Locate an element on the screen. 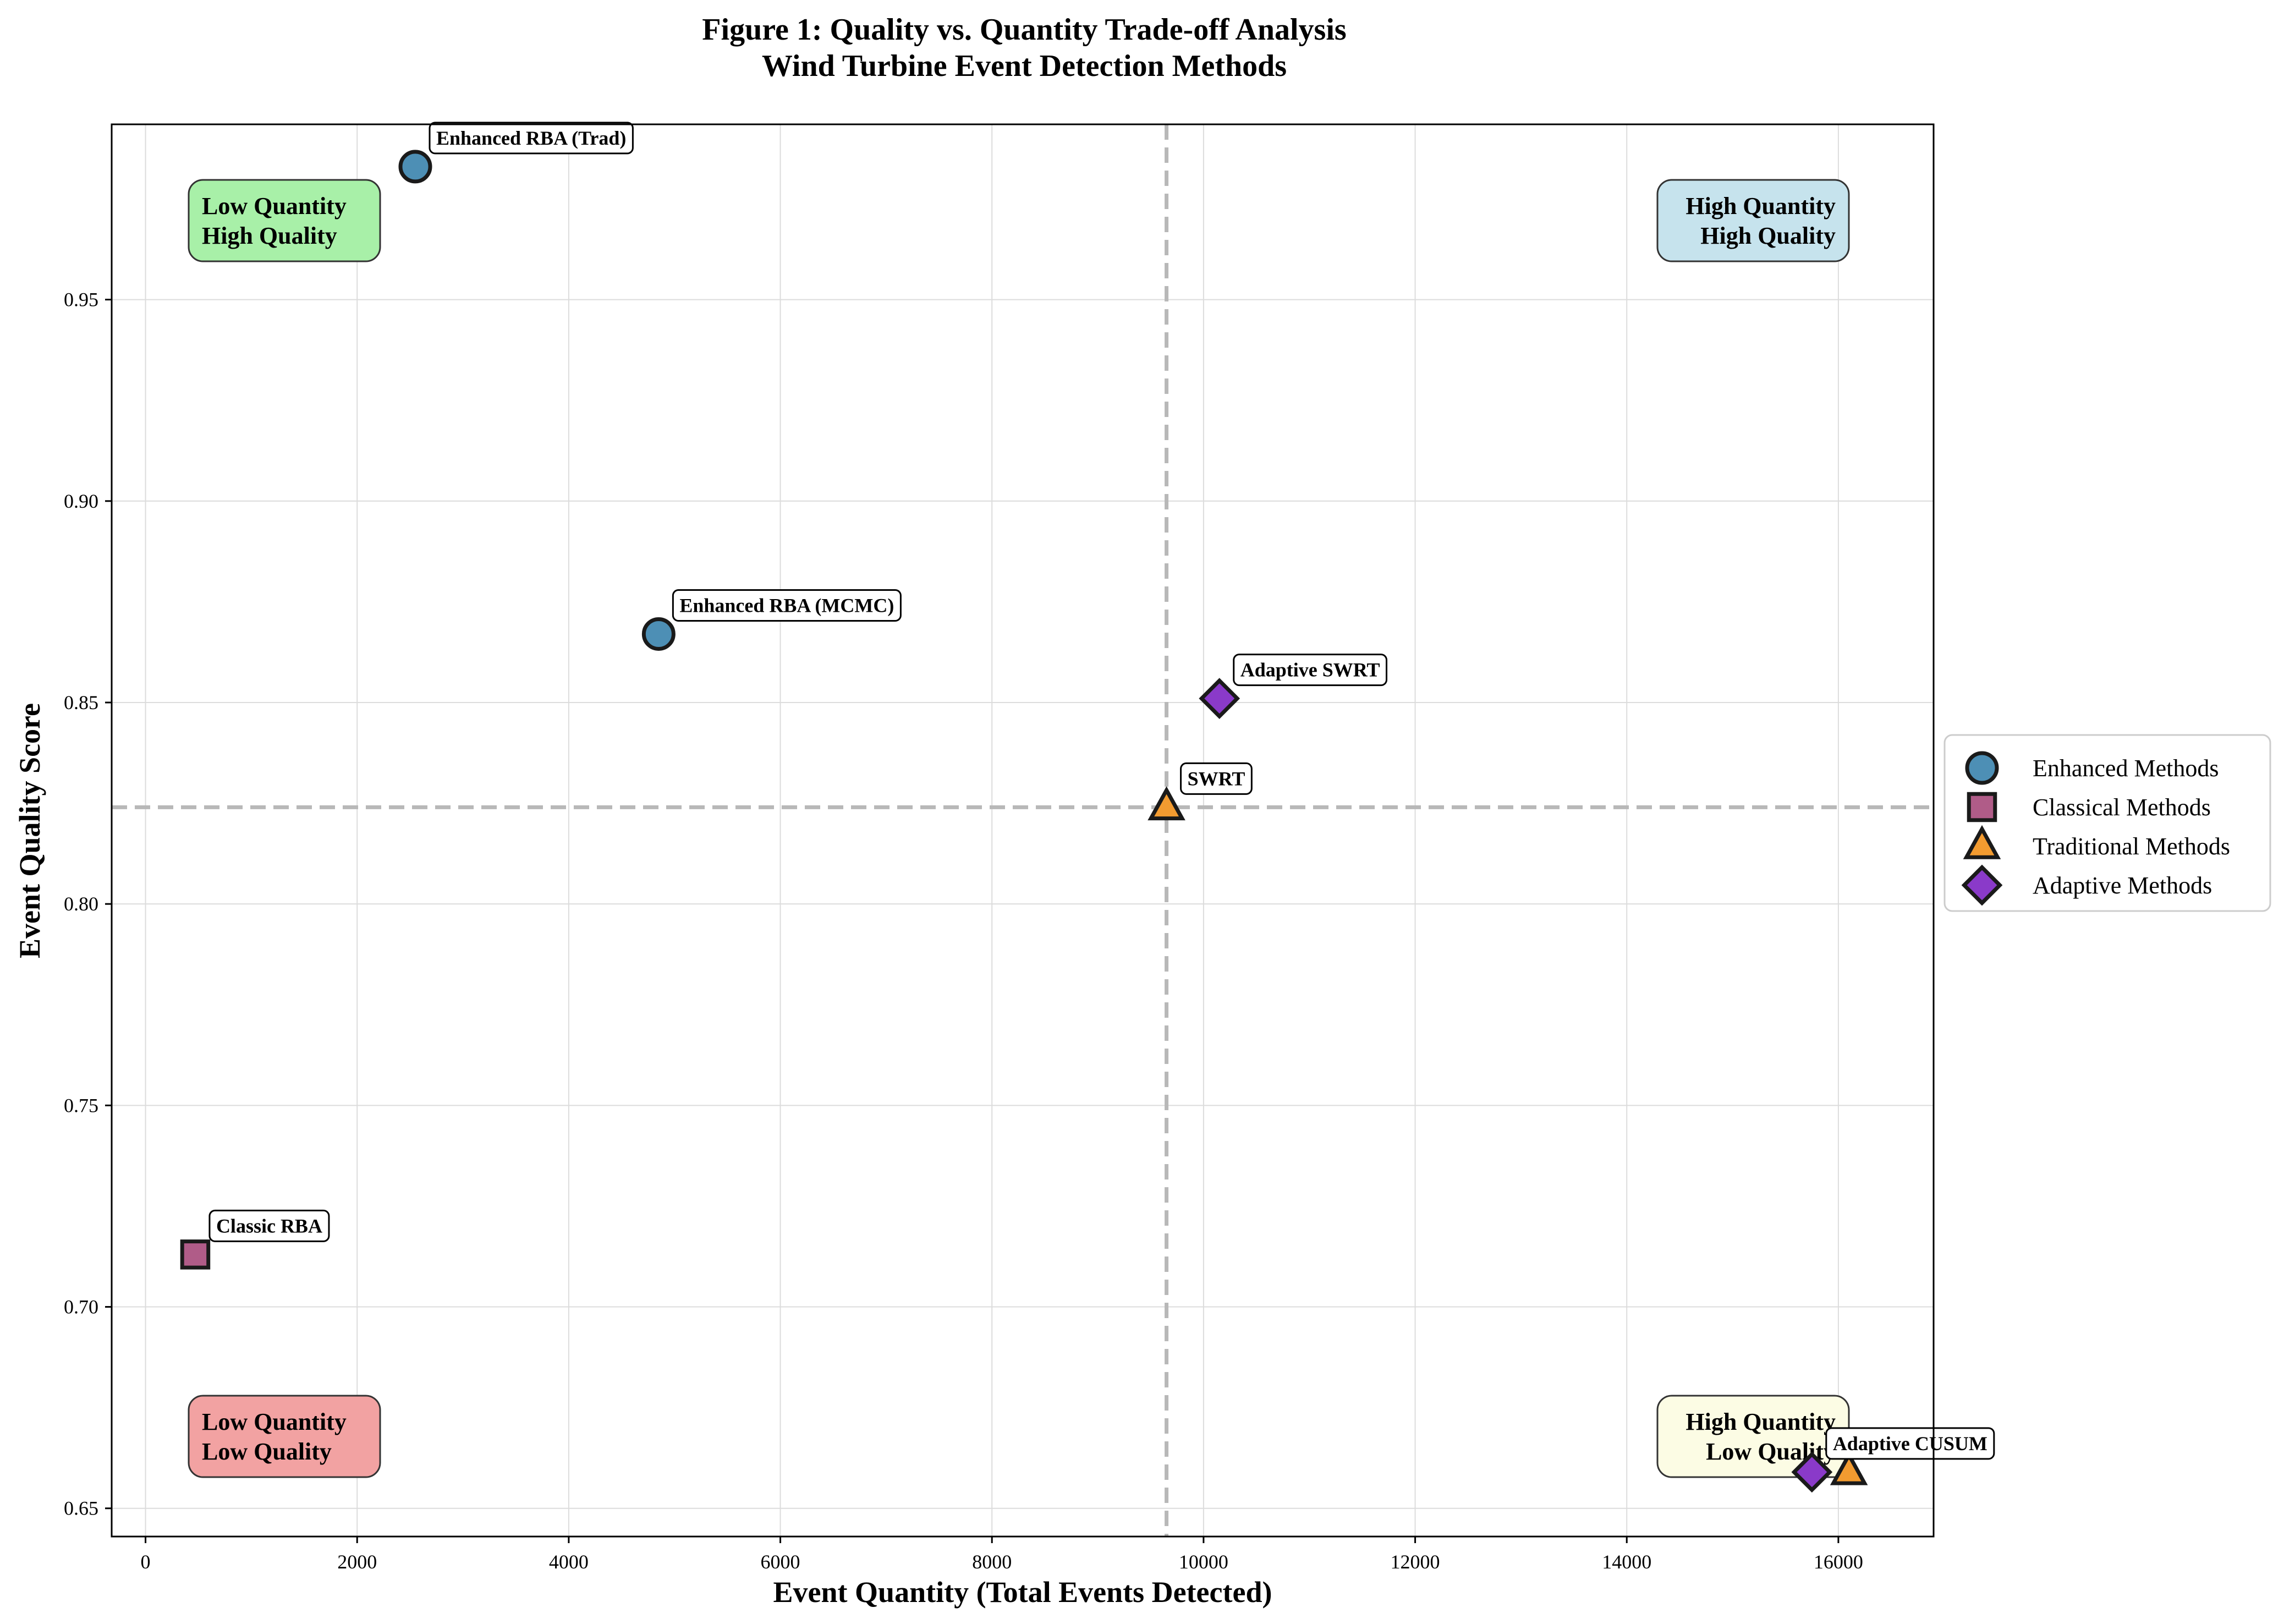 This screenshot has width=2284, height=1624. y-axis-ticks: 0.65 0.70 0.75 0.80 0.85 0.90 0.95 is located at coordinates (88, 904).